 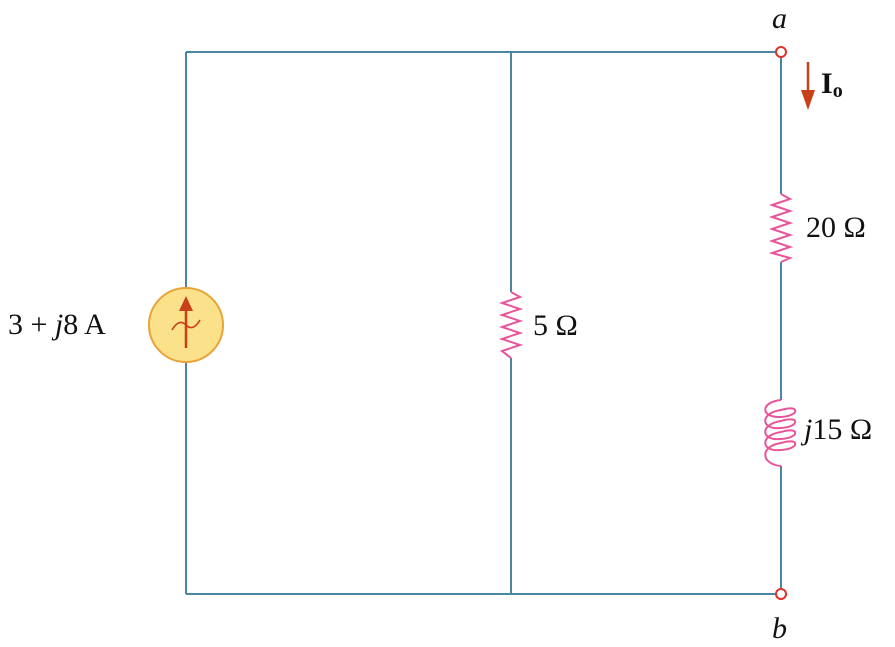 I want to click on ac-current-source, so click(x=186, y=325).